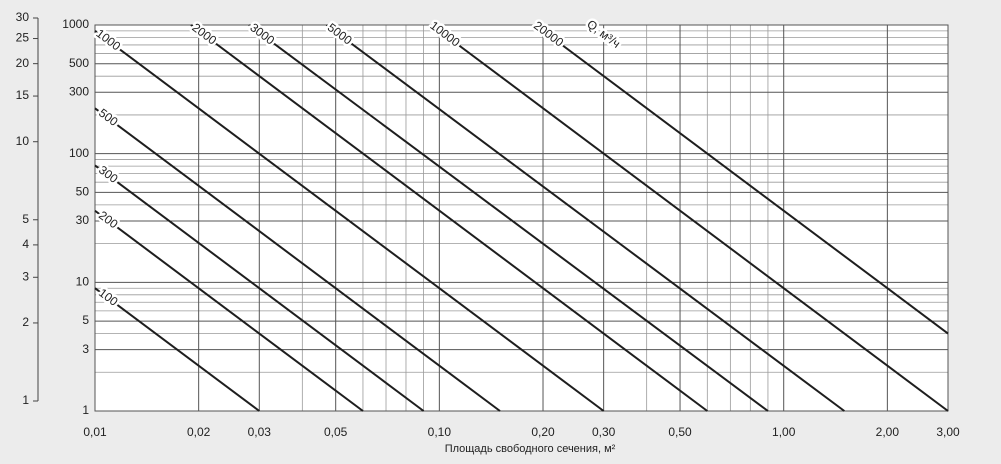  What do you see at coordinates (83, 220) in the screenshot?
I see `y-tick-label: 30` at bounding box center [83, 220].